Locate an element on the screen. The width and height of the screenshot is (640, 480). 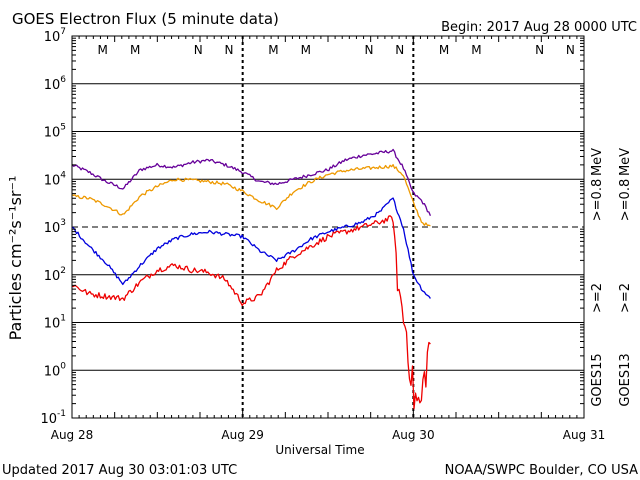
legend-goes15-08mev: >=0.8 is located at coordinates (597, 200).